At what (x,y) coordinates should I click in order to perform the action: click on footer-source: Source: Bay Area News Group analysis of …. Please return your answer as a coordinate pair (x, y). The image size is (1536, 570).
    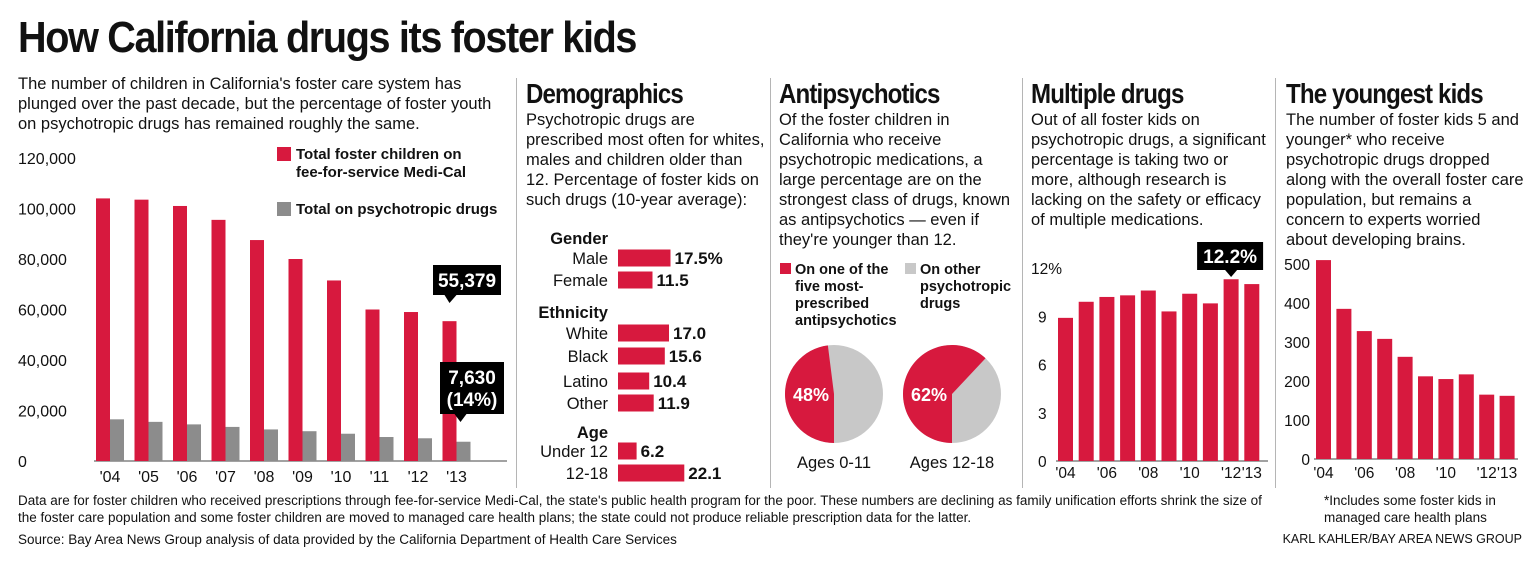
    Looking at the image, I should click on (347, 539).